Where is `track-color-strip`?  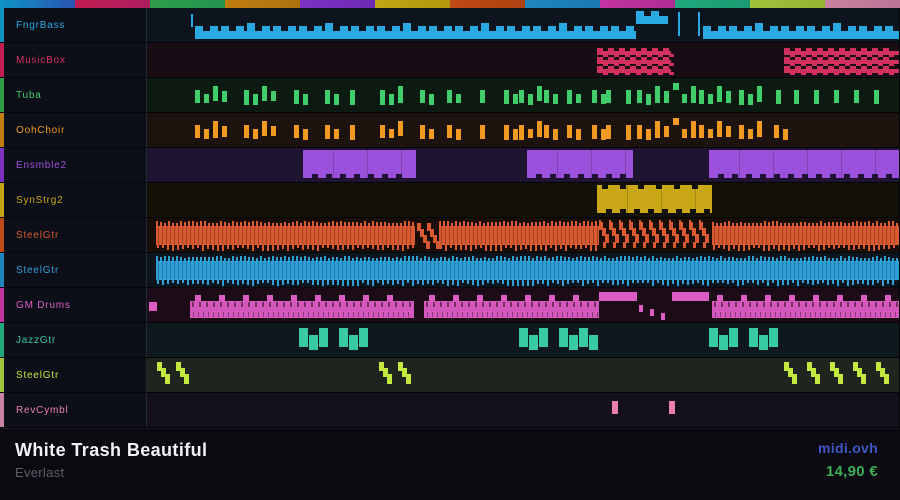 track-color-strip is located at coordinates (450, 4).